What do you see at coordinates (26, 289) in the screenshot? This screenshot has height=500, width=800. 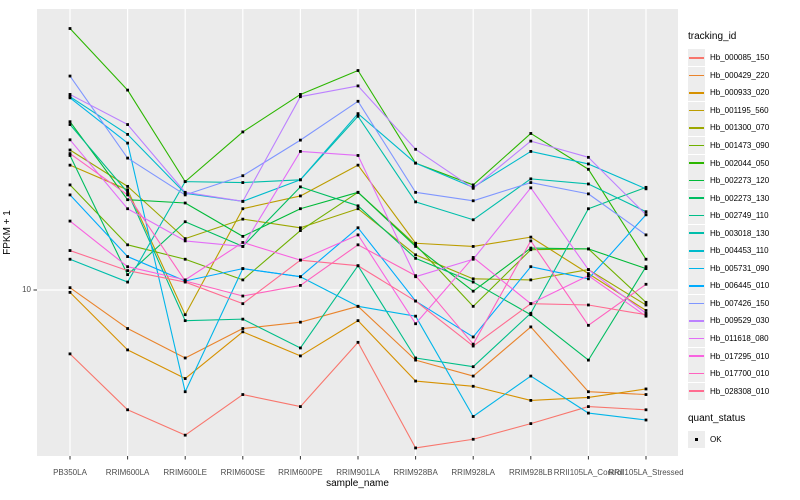 I see `y-tick-label: 10` at bounding box center [26, 289].